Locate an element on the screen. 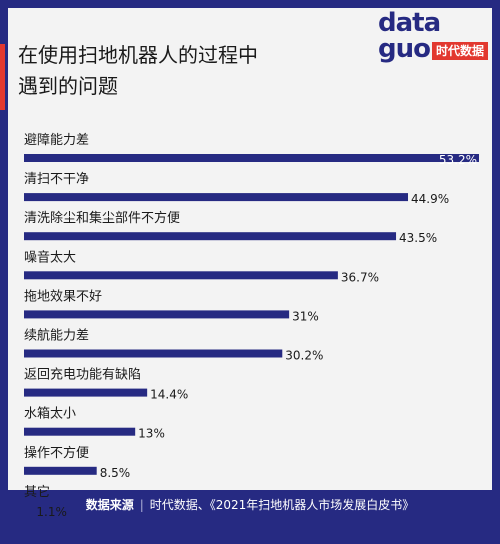  category-label: 避障能力差 is located at coordinates (56, 140).